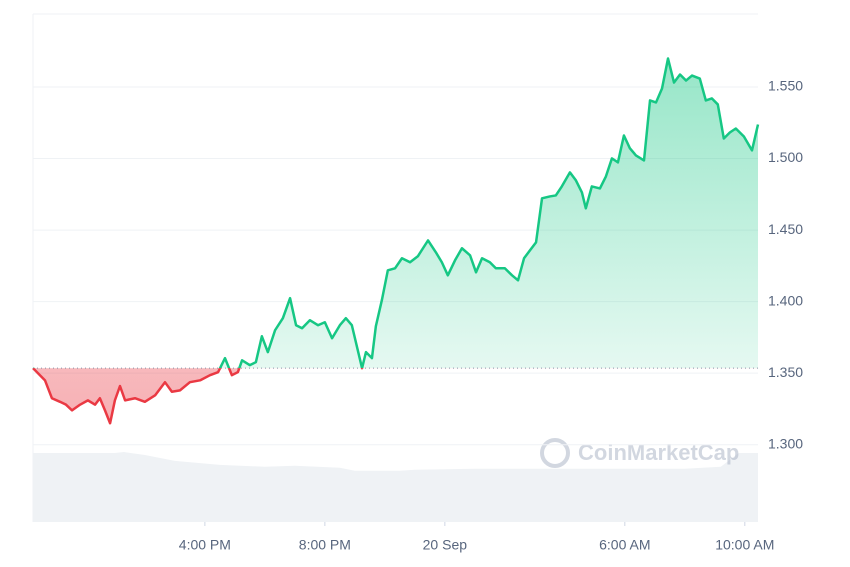 This screenshot has height=567, width=850. What do you see at coordinates (785, 372) in the screenshot?
I see `y-tick-label: 1.350` at bounding box center [785, 372].